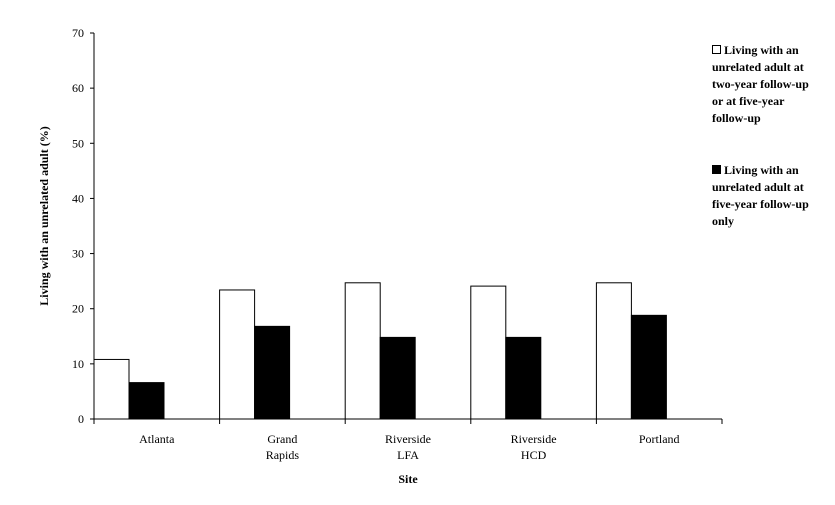 Image resolution: width=835 pixels, height=505 pixels. What do you see at coordinates (78, 33) in the screenshot?
I see `y-tick-label: 70` at bounding box center [78, 33].